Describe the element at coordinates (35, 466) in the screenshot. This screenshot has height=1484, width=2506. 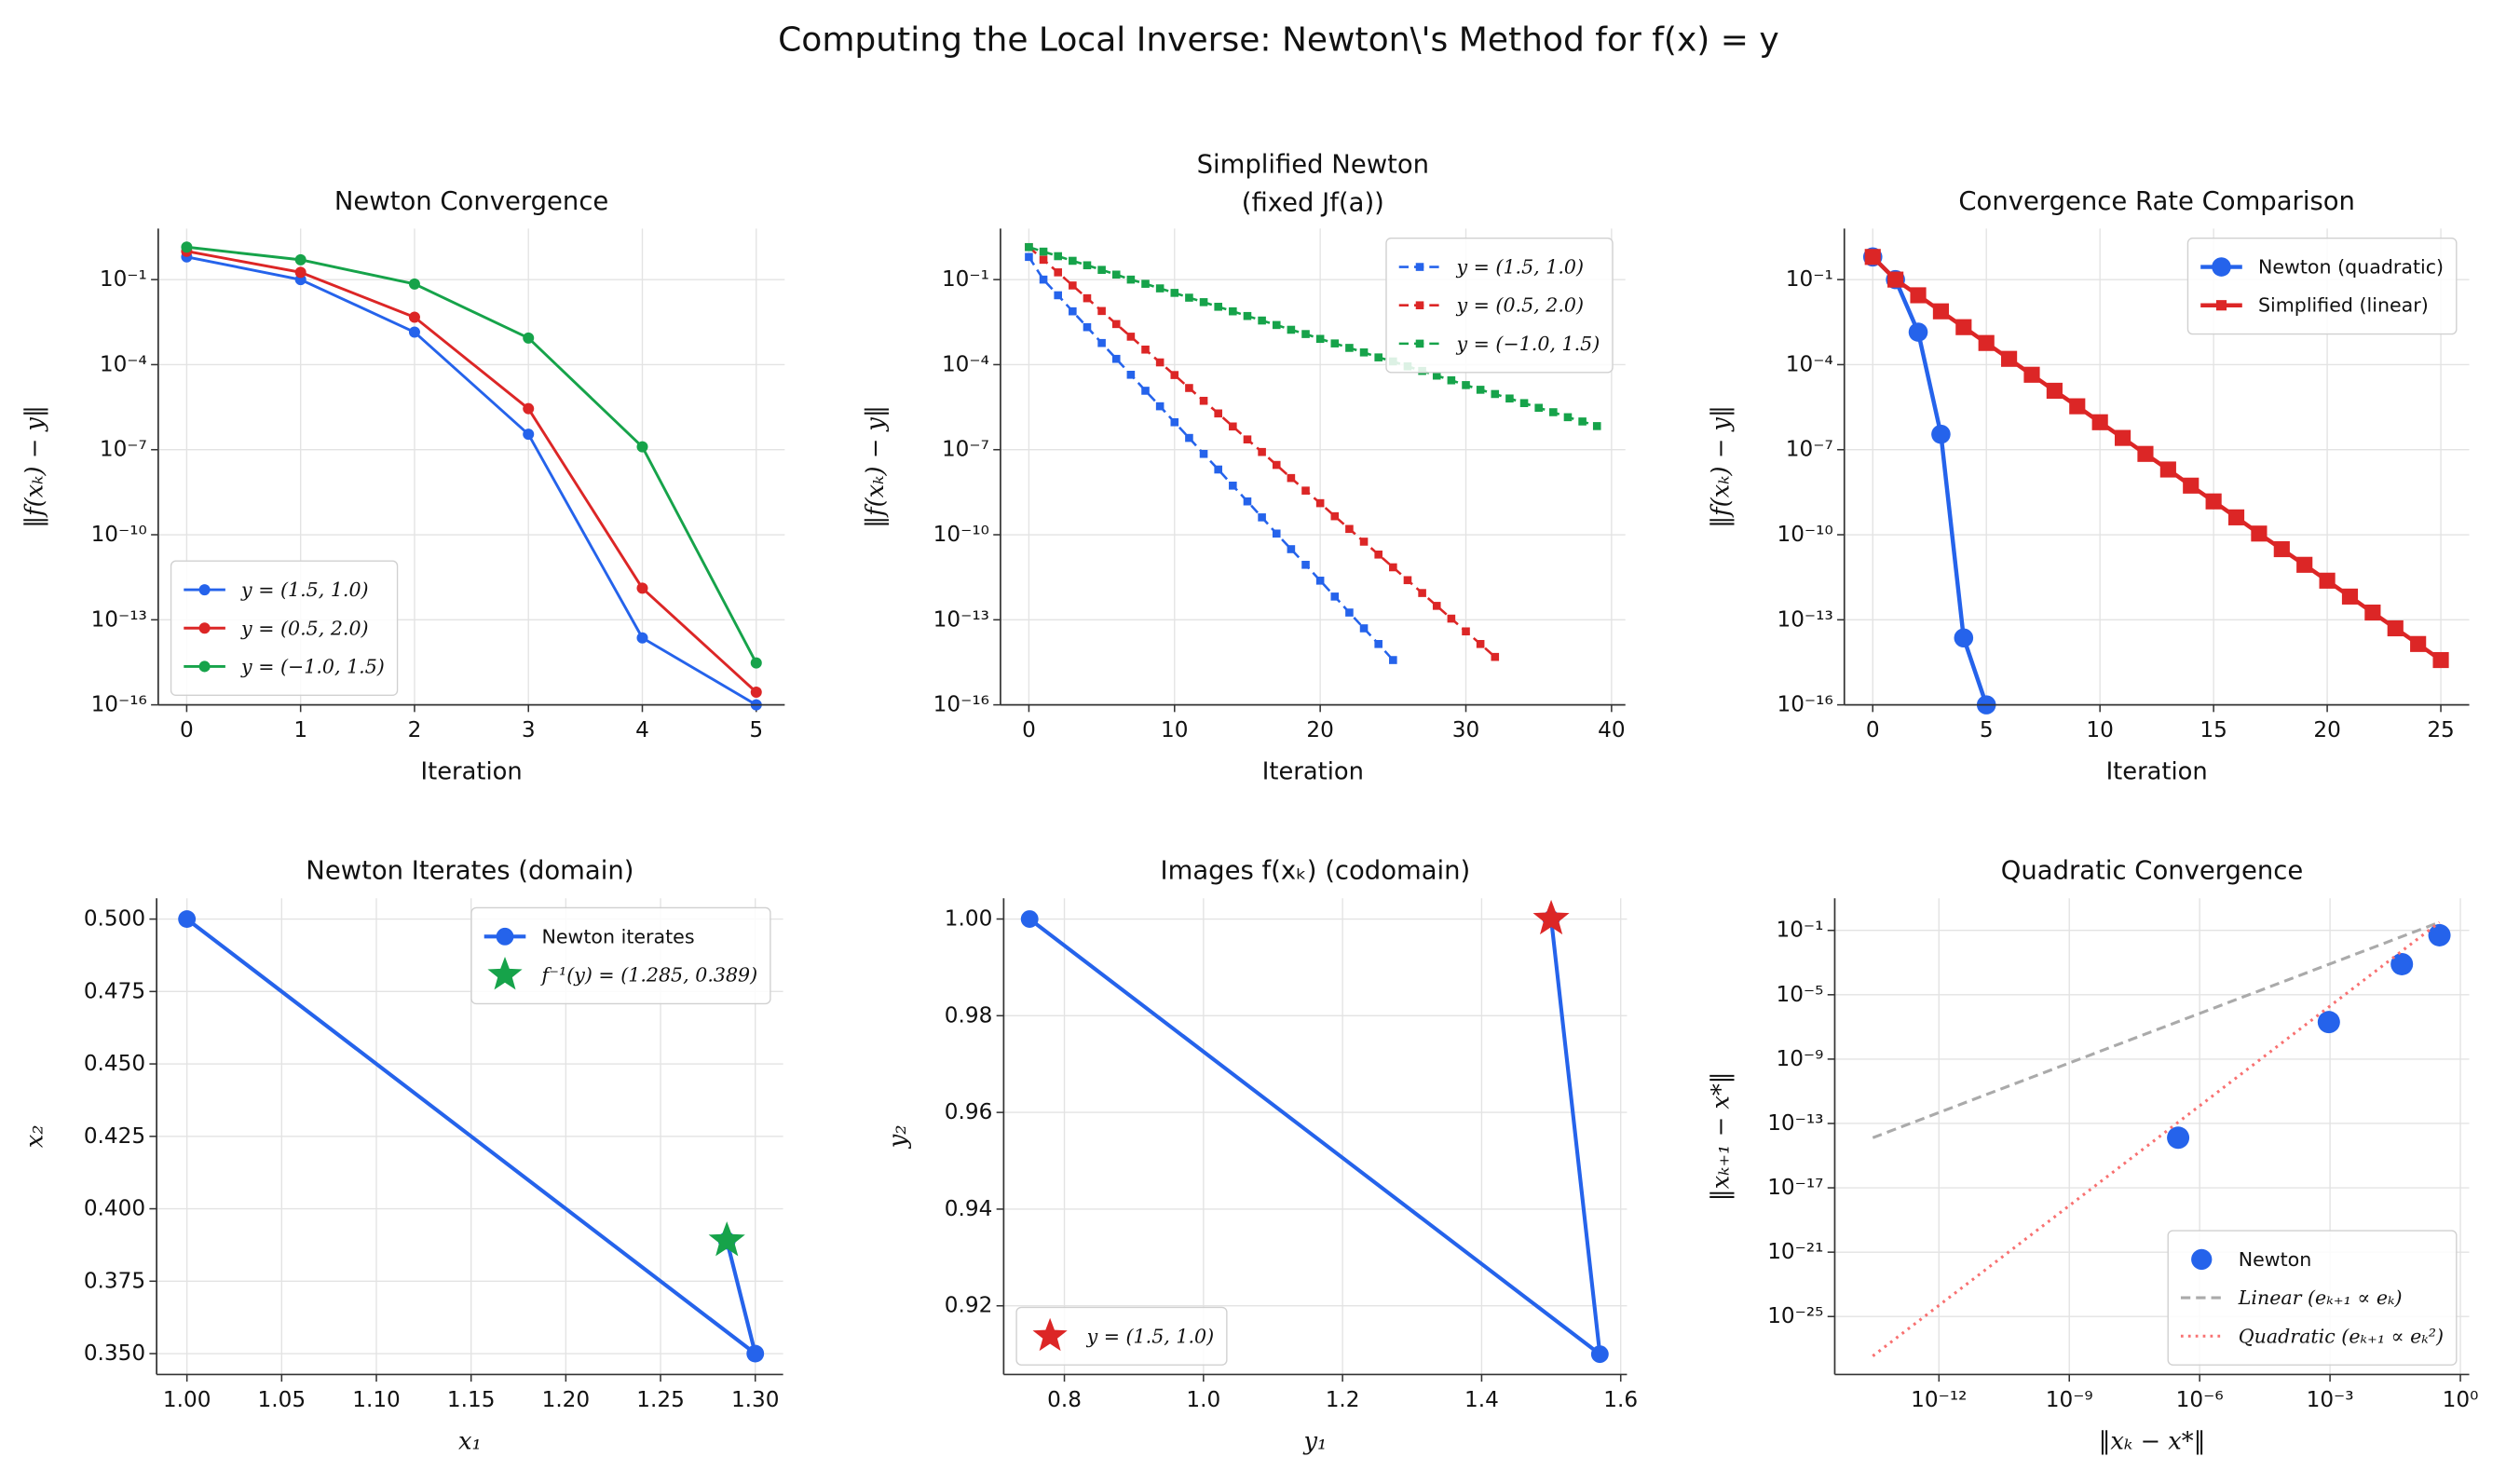
I see `y-axis-label: ‖f(xₖ) − y‖` at that location.